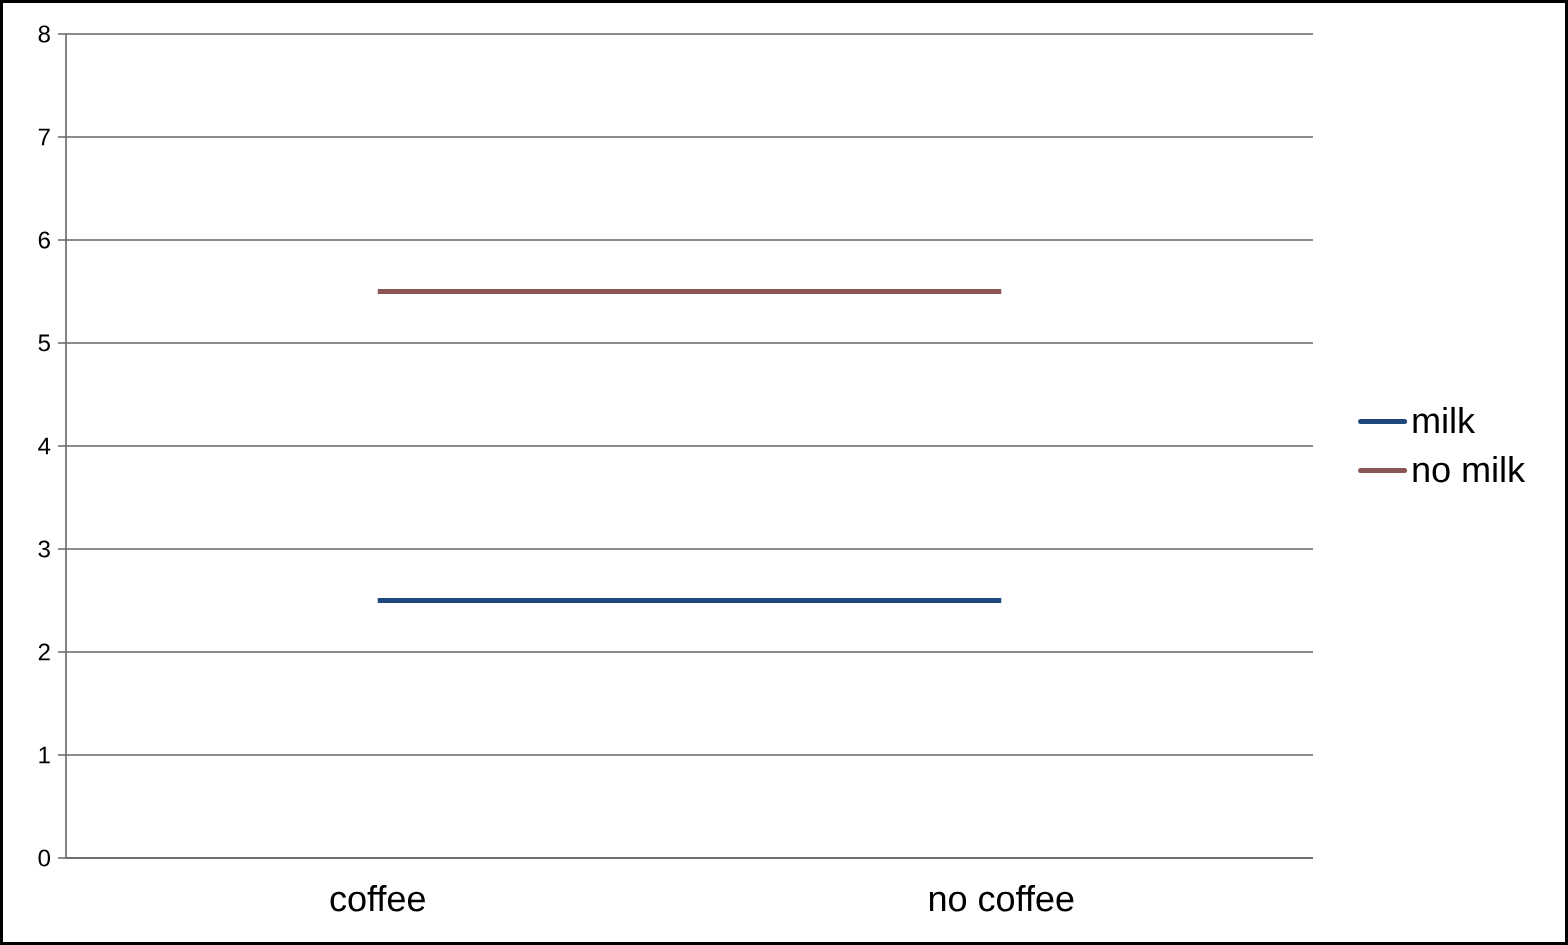  Describe the element at coordinates (44, 652) in the screenshot. I see `y-tick-label: 2` at that location.